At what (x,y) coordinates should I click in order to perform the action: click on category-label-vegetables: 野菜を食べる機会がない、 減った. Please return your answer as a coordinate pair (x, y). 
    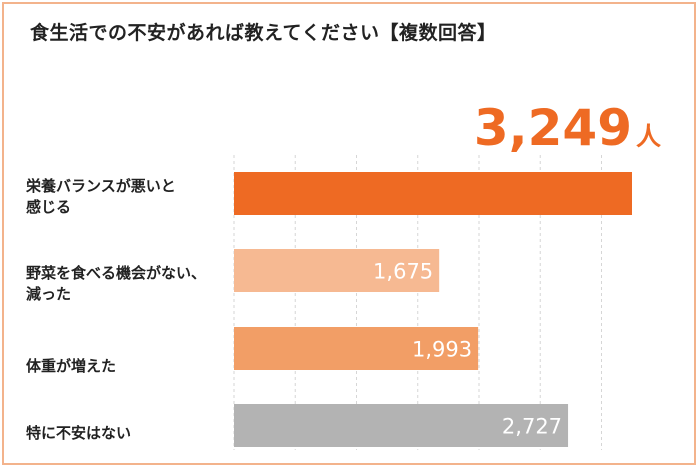
    Looking at the image, I should click on (116, 283).